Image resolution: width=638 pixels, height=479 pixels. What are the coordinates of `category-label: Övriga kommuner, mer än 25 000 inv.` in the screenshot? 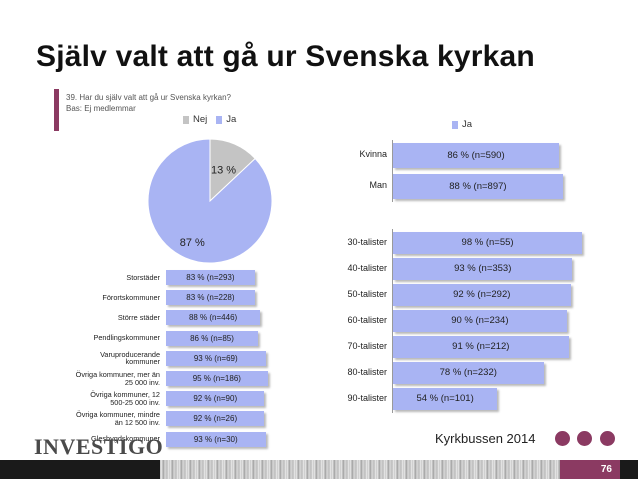 It's located at (121, 378).